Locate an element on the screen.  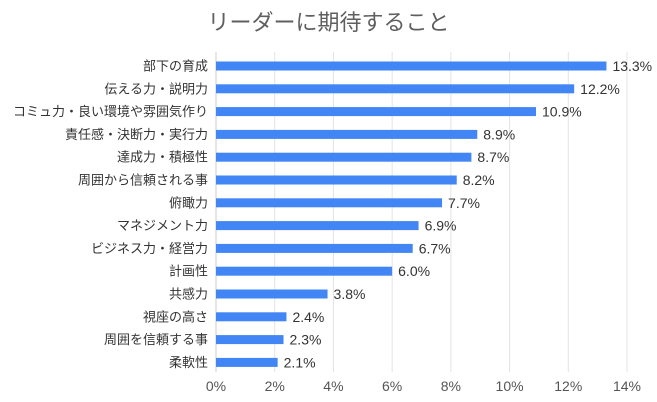
value-label: 6.7% is located at coordinates (435, 248).